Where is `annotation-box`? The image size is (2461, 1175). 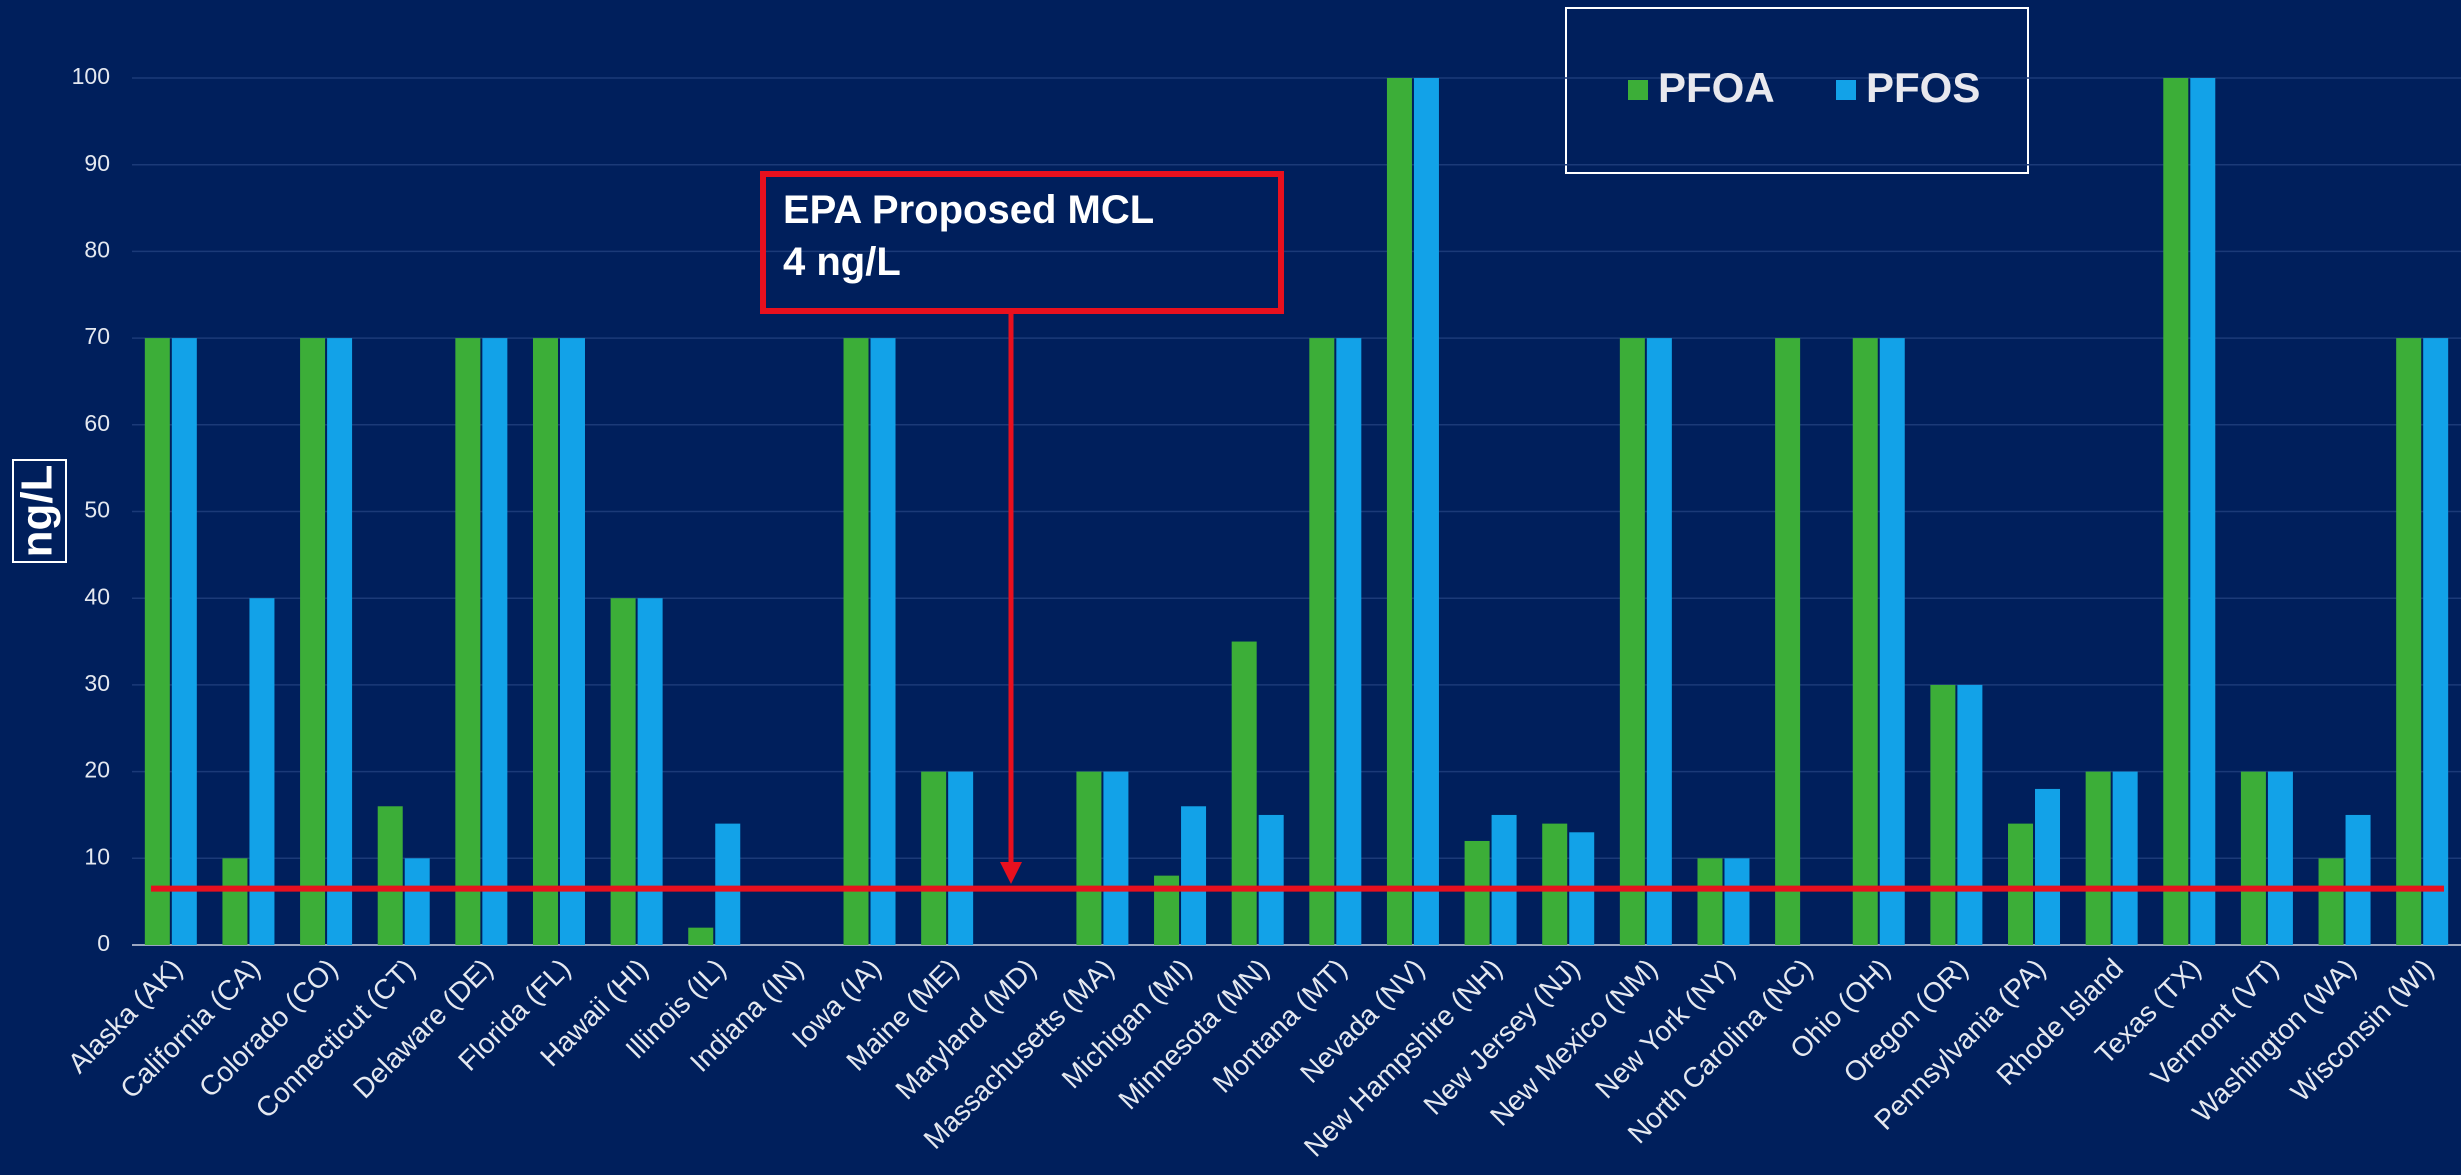
annotation-box is located at coordinates (1022, 242).